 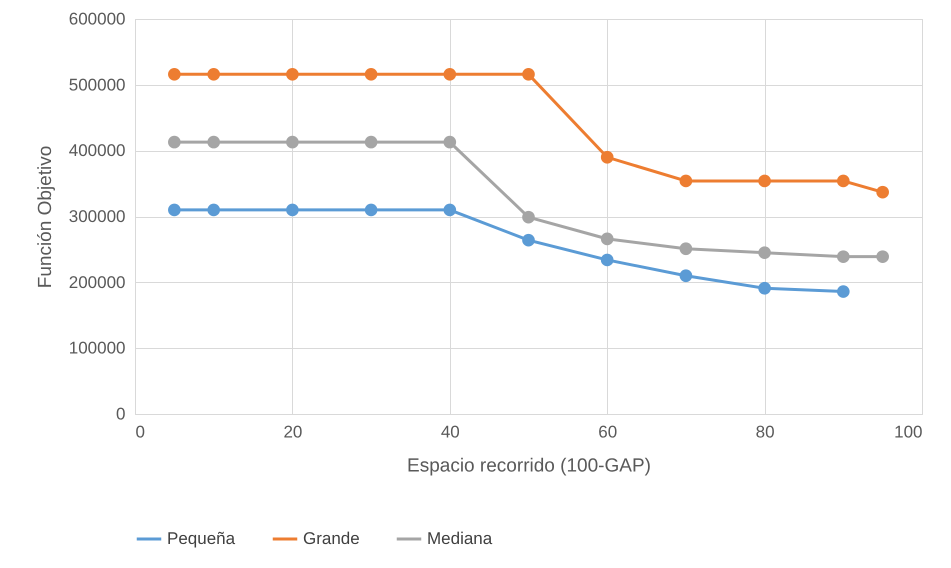 What do you see at coordinates (450, 432) in the screenshot?
I see `x-tick-label: 40` at bounding box center [450, 432].